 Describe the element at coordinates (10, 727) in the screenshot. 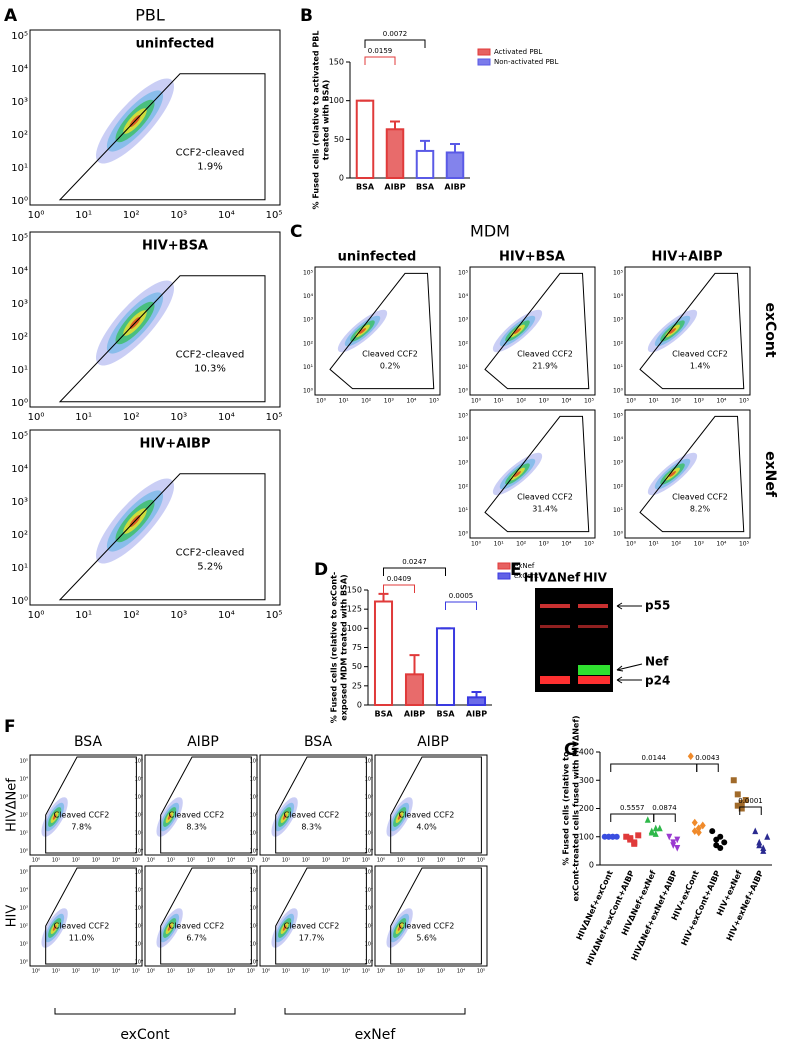

I see `panel-label: F` at that location.